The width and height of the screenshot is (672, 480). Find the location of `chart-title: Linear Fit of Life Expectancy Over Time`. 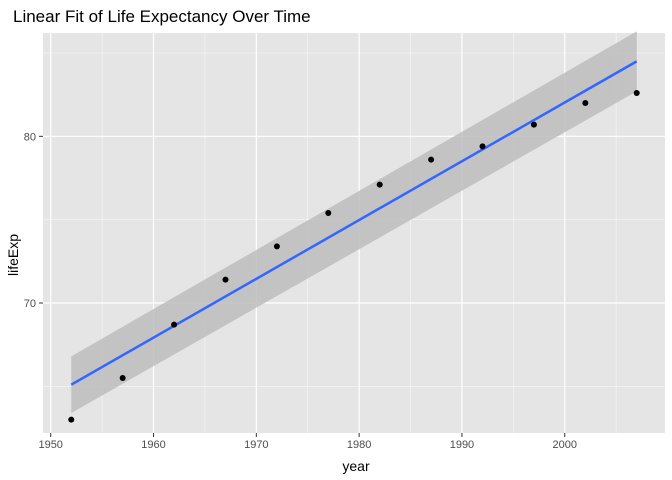

chart-title: Linear Fit of Life Expectancy Over Time is located at coordinates (162, 16).